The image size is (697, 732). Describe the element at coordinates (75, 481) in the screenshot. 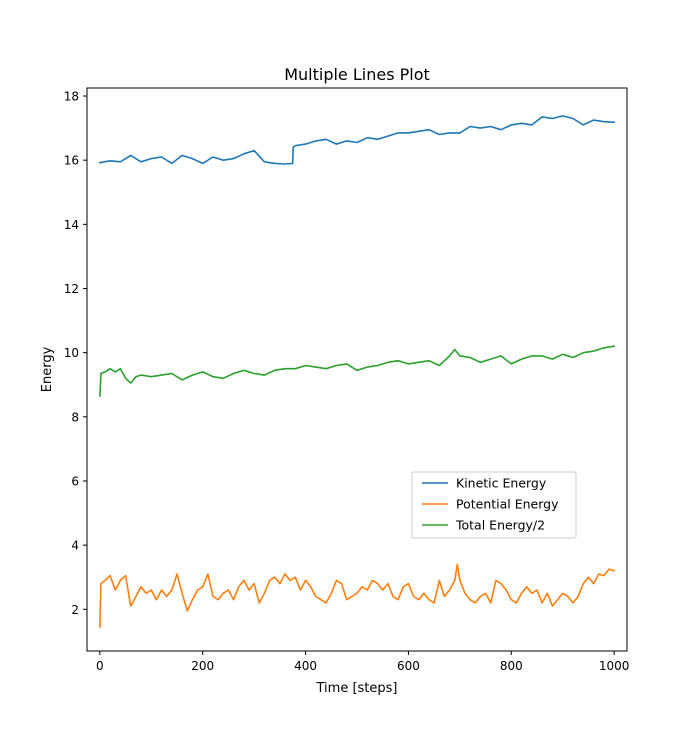

I see `y-tick-label: 6` at that location.